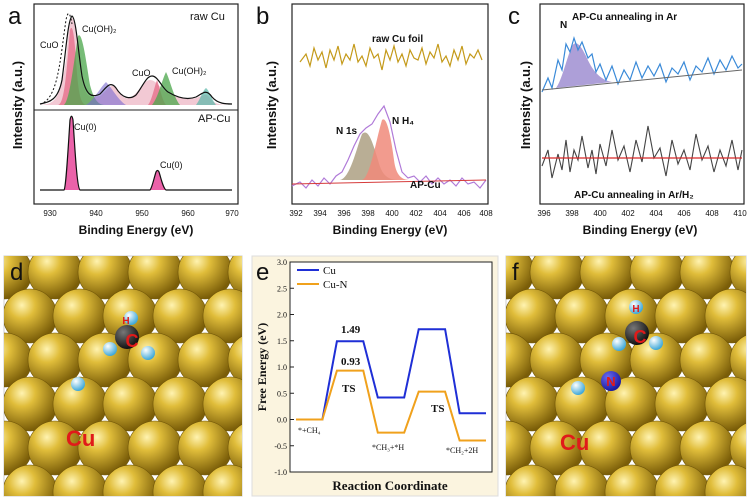  I want to click on state-label-0: *+CH₄, so click(309, 430).